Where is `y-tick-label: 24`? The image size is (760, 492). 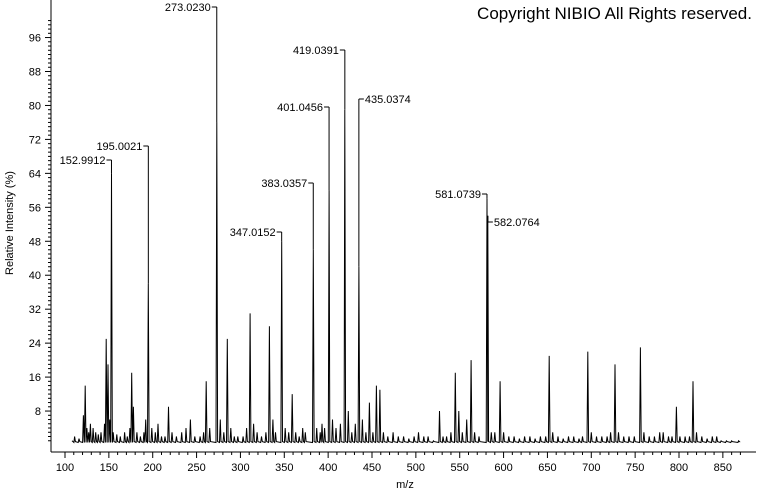 y-tick-label: 24 is located at coordinates (35, 344).